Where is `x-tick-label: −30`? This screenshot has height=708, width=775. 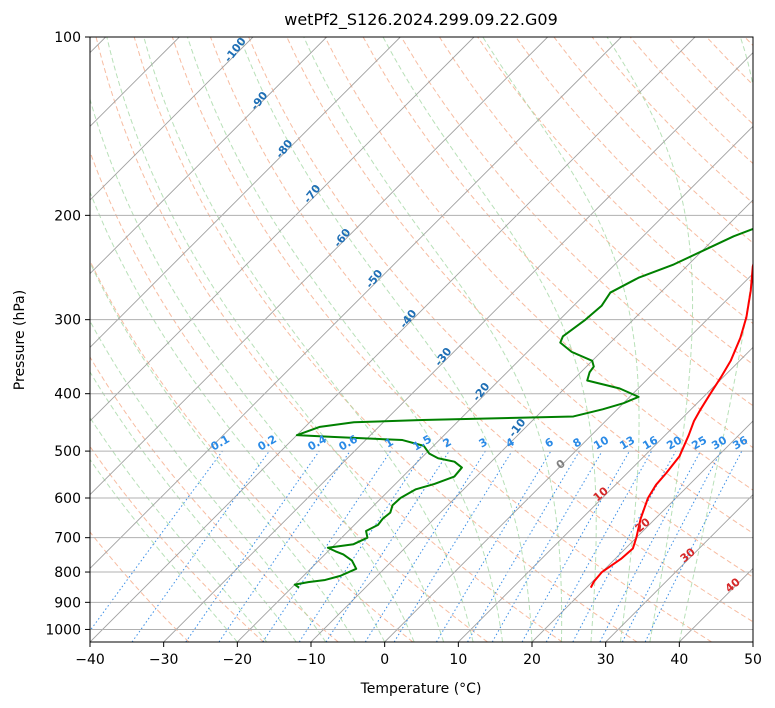
x-tick-label: −30 is located at coordinates (164, 660).